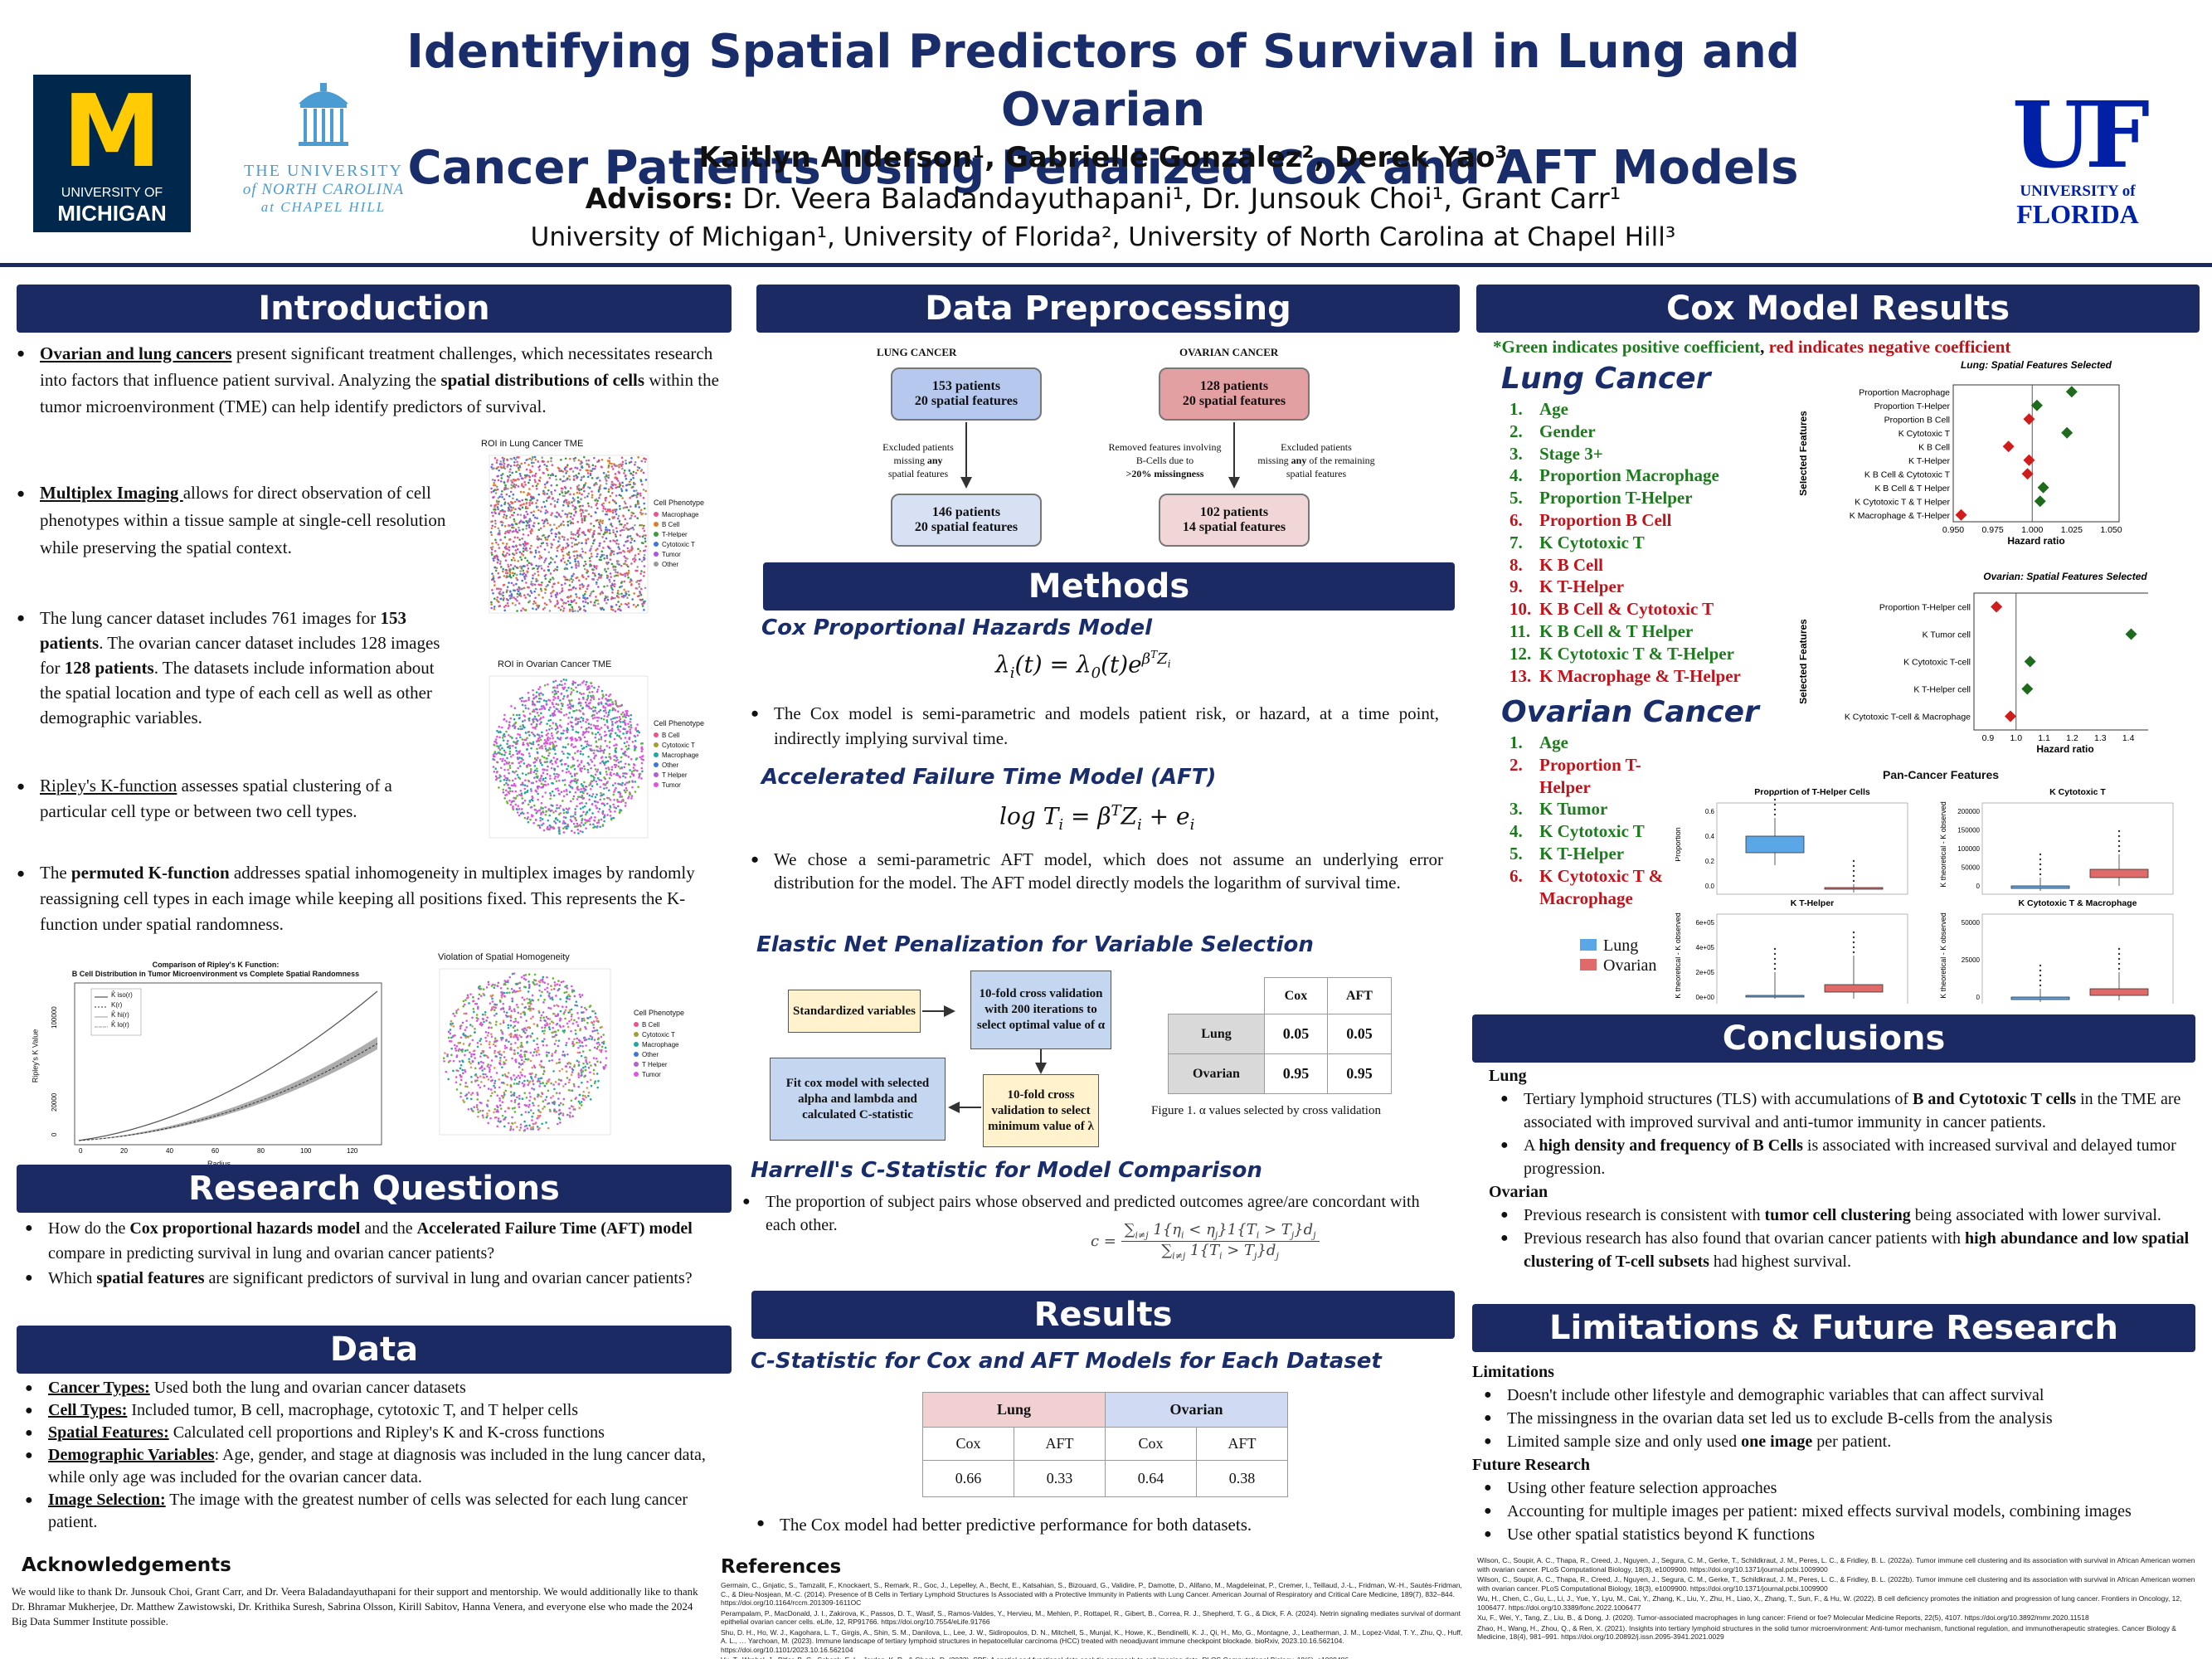  What do you see at coordinates (374, 1189) in the screenshot?
I see `rq-heading: Research Questions` at bounding box center [374, 1189].